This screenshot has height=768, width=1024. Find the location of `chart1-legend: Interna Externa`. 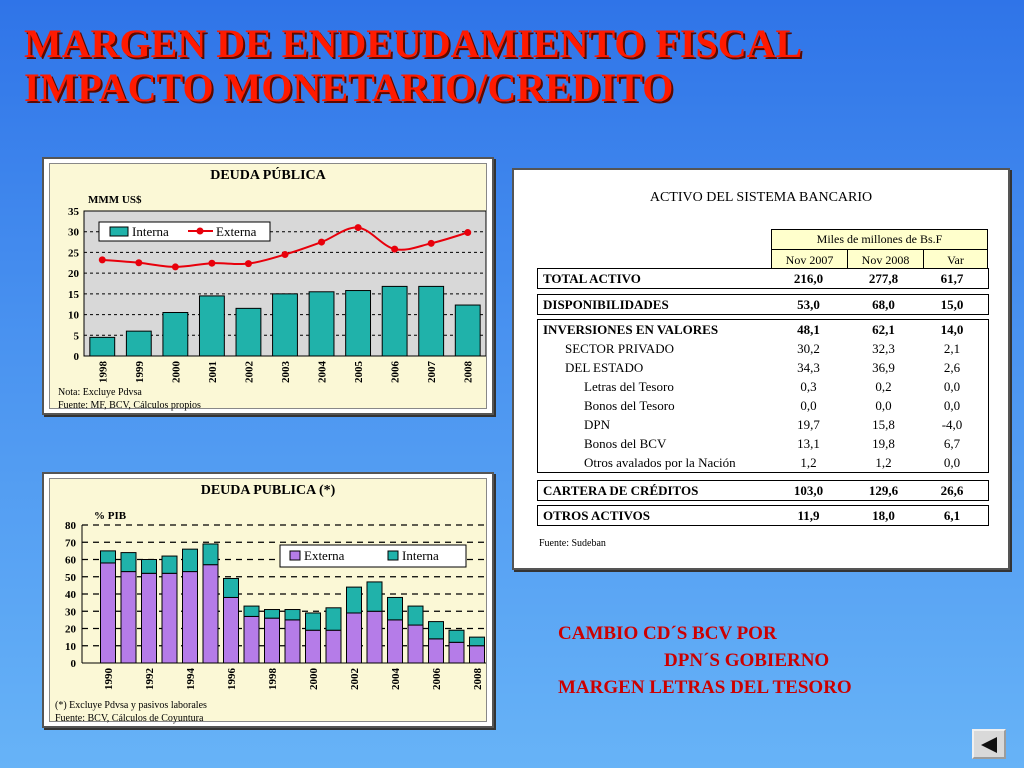

chart1-legend: Interna Externa is located at coordinates (184, 231).